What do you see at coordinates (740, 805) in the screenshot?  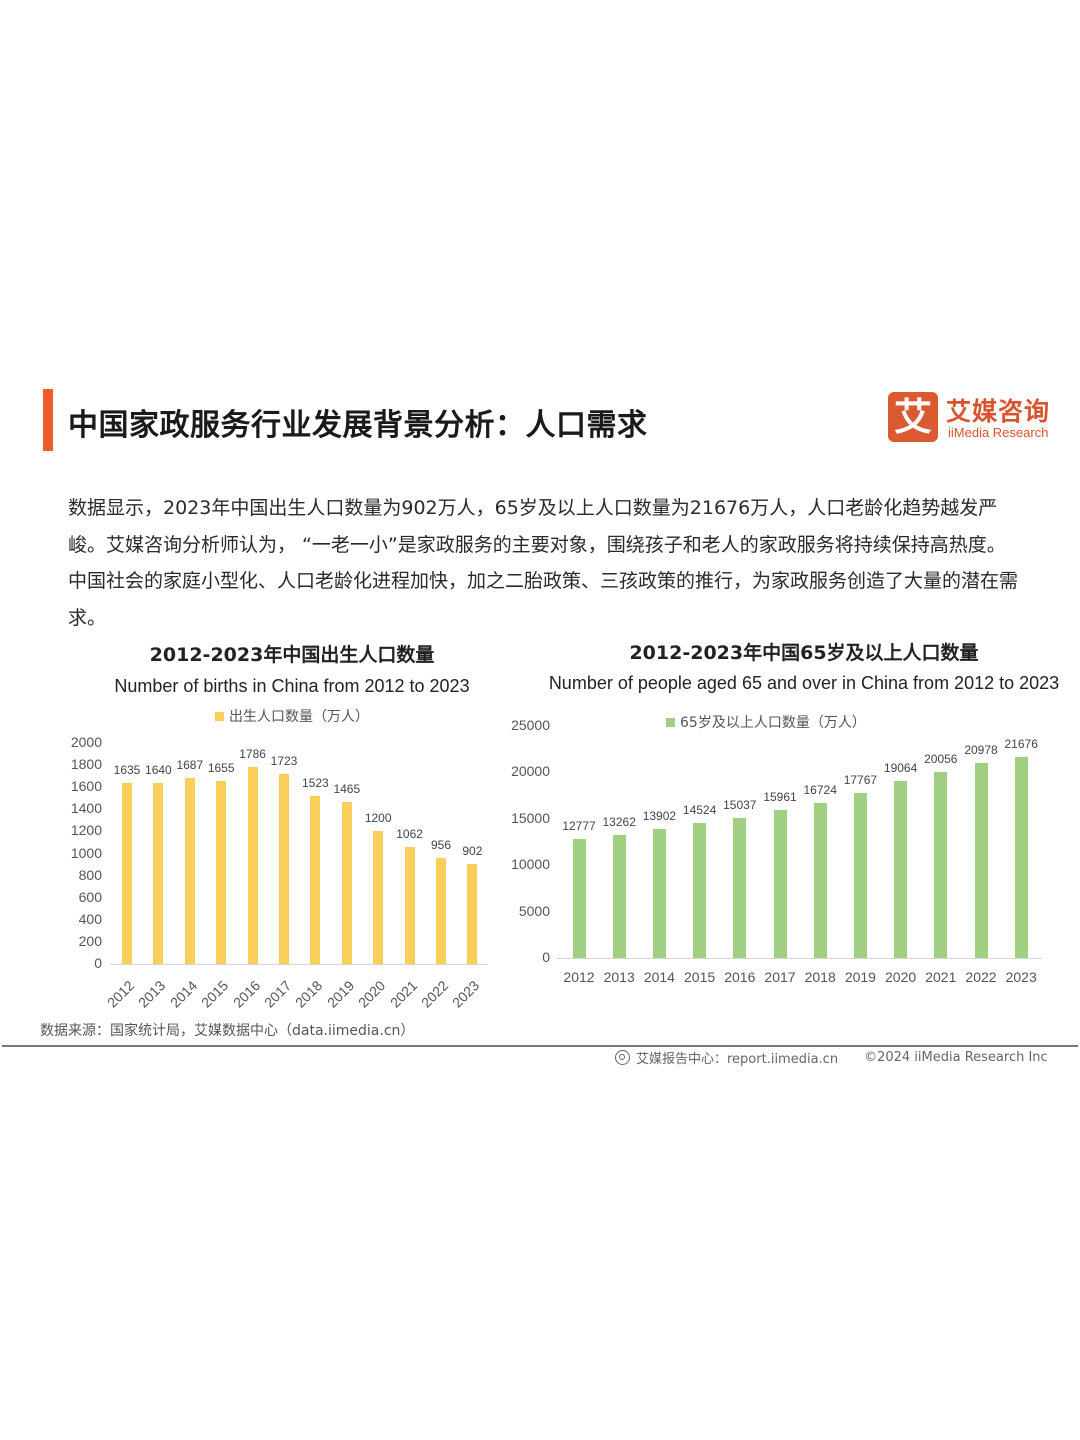 I see `bar-value-label: 15037` at bounding box center [740, 805].